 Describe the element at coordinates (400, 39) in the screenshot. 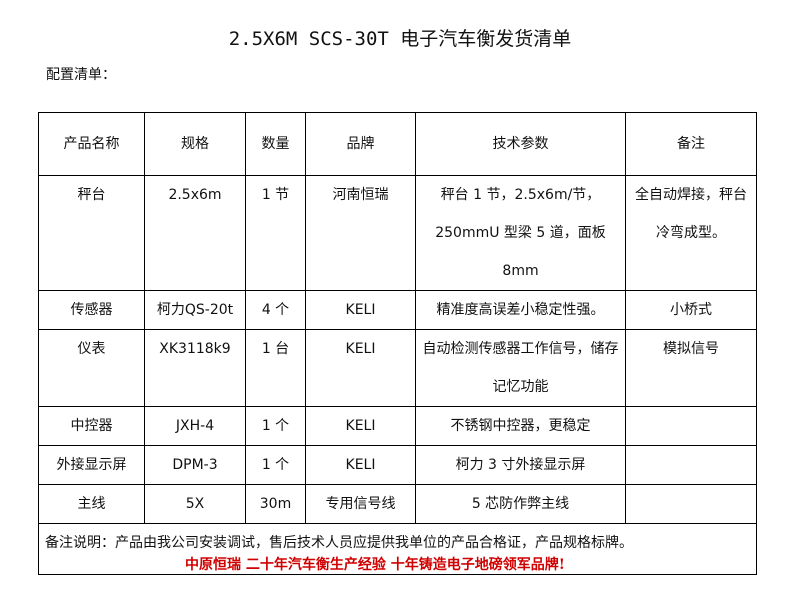

I see `page-title: 2.5X6M SCS-30T 电子汽车衡发货清单` at that location.